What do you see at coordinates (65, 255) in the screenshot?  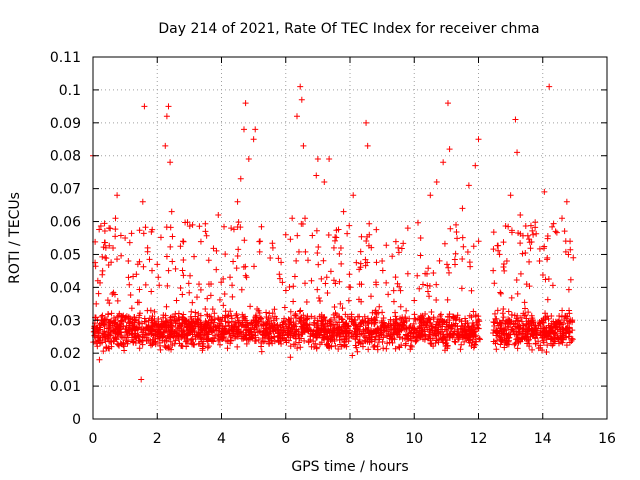 I see `y-tick-label: 0.05` at bounding box center [65, 255].